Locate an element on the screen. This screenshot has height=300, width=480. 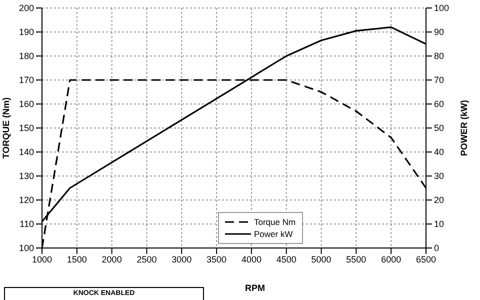
y2-tick-label: 0 is located at coordinates (437, 248).